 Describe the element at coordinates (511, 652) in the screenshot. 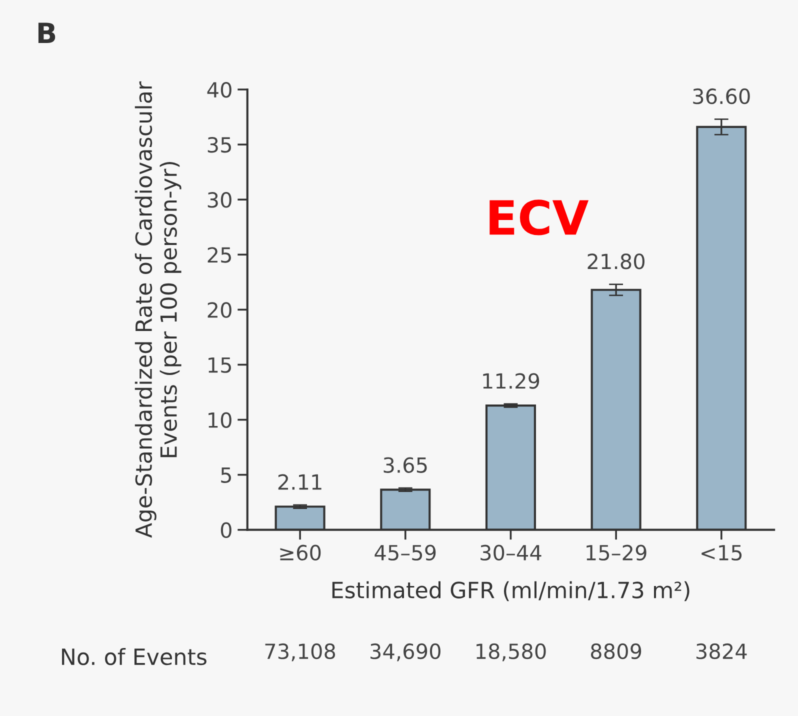

I see `text: 18,580` at that location.